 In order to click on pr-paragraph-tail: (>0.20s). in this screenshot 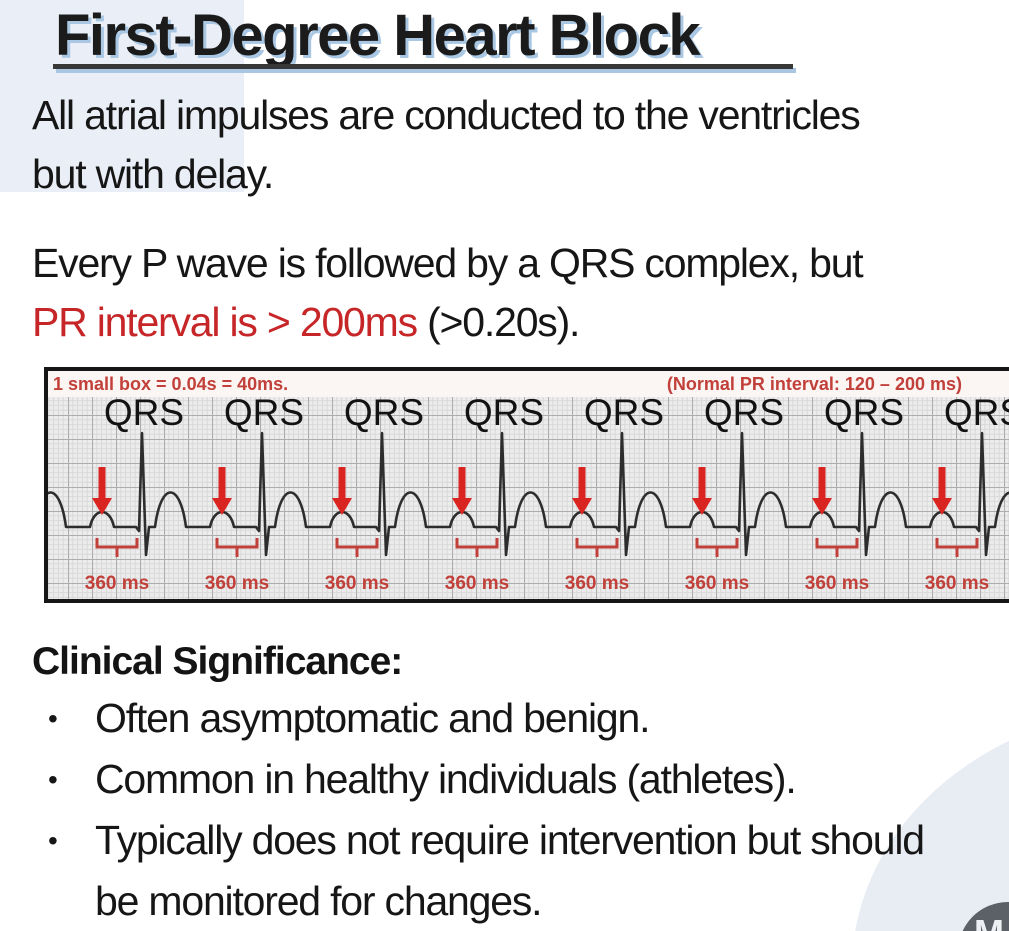, I will do `click(498, 322)`.